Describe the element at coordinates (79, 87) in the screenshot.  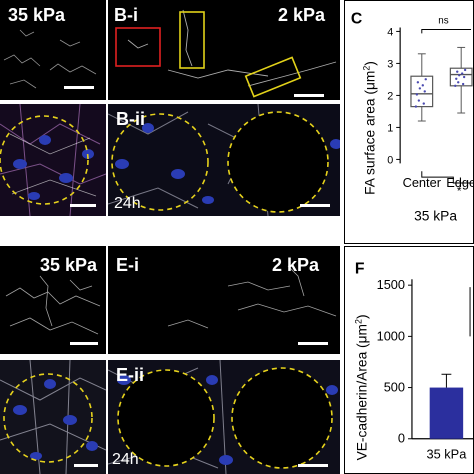
I see `scale-bar-a` at that location.